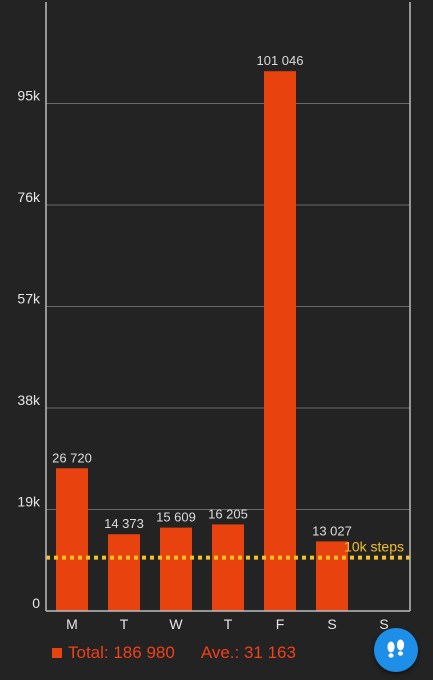  What do you see at coordinates (248, 652) in the screenshot?
I see `average-steps: Ave.: 31 163` at bounding box center [248, 652].